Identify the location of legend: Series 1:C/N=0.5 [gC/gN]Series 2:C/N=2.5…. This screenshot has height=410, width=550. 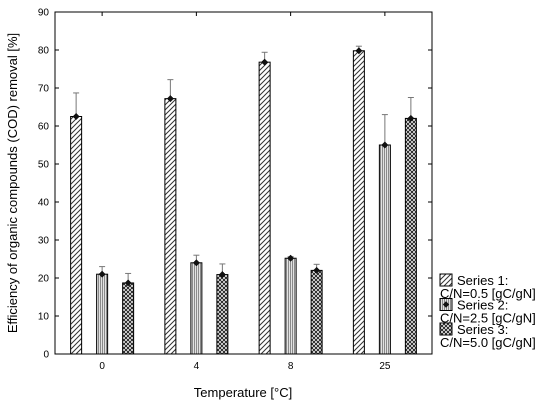
(487, 311).